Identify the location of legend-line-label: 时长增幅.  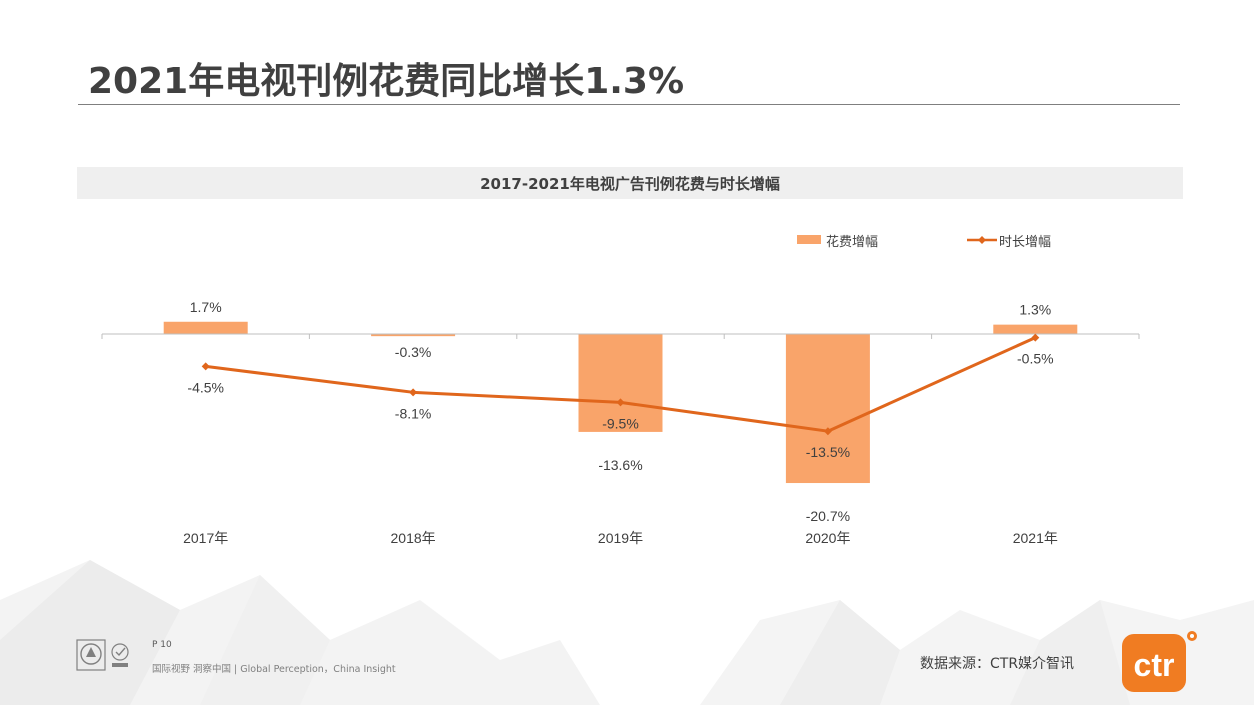
(1025, 241).